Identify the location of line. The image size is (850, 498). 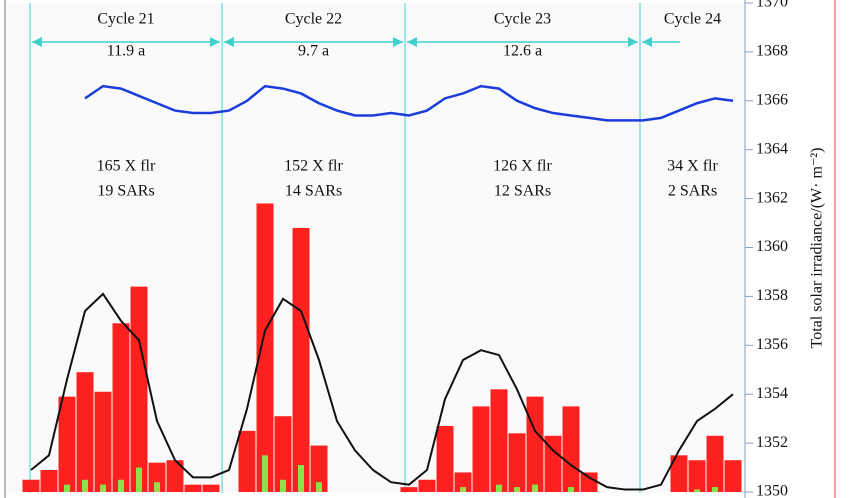
(409, 103).